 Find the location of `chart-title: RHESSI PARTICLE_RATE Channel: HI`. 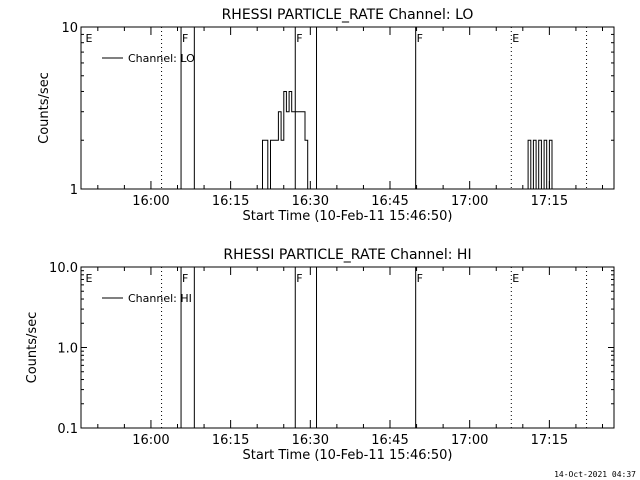

chart-title: RHESSI PARTICLE_RATE Channel: HI is located at coordinates (347, 255).